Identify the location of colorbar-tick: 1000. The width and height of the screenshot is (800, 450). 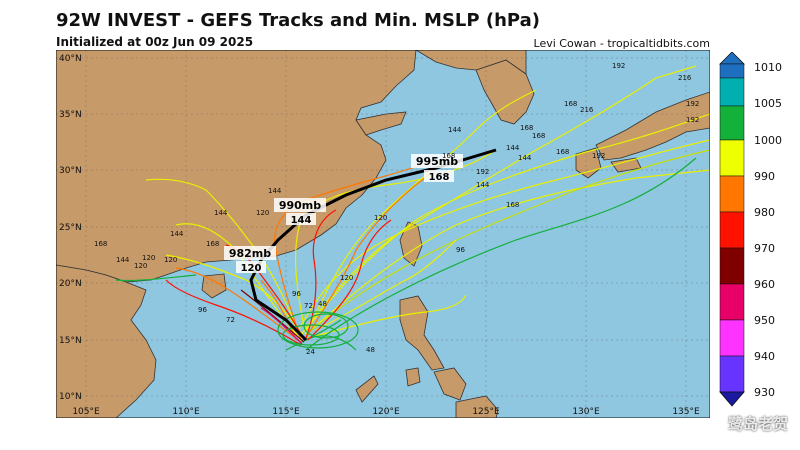
(768, 140).